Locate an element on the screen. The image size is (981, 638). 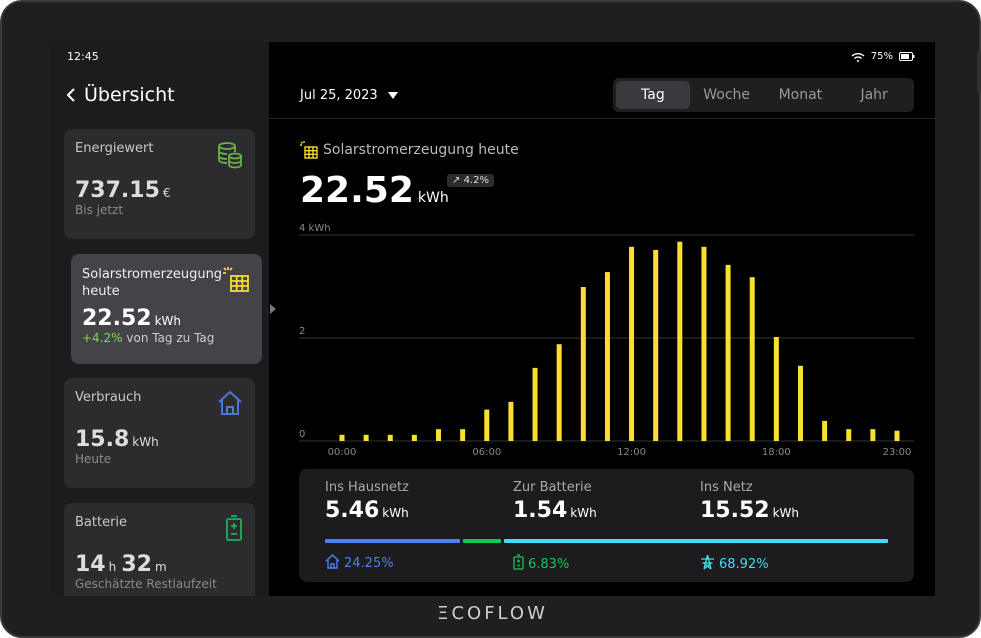
change-value: 4.2% is located at coordinates (476, 180).